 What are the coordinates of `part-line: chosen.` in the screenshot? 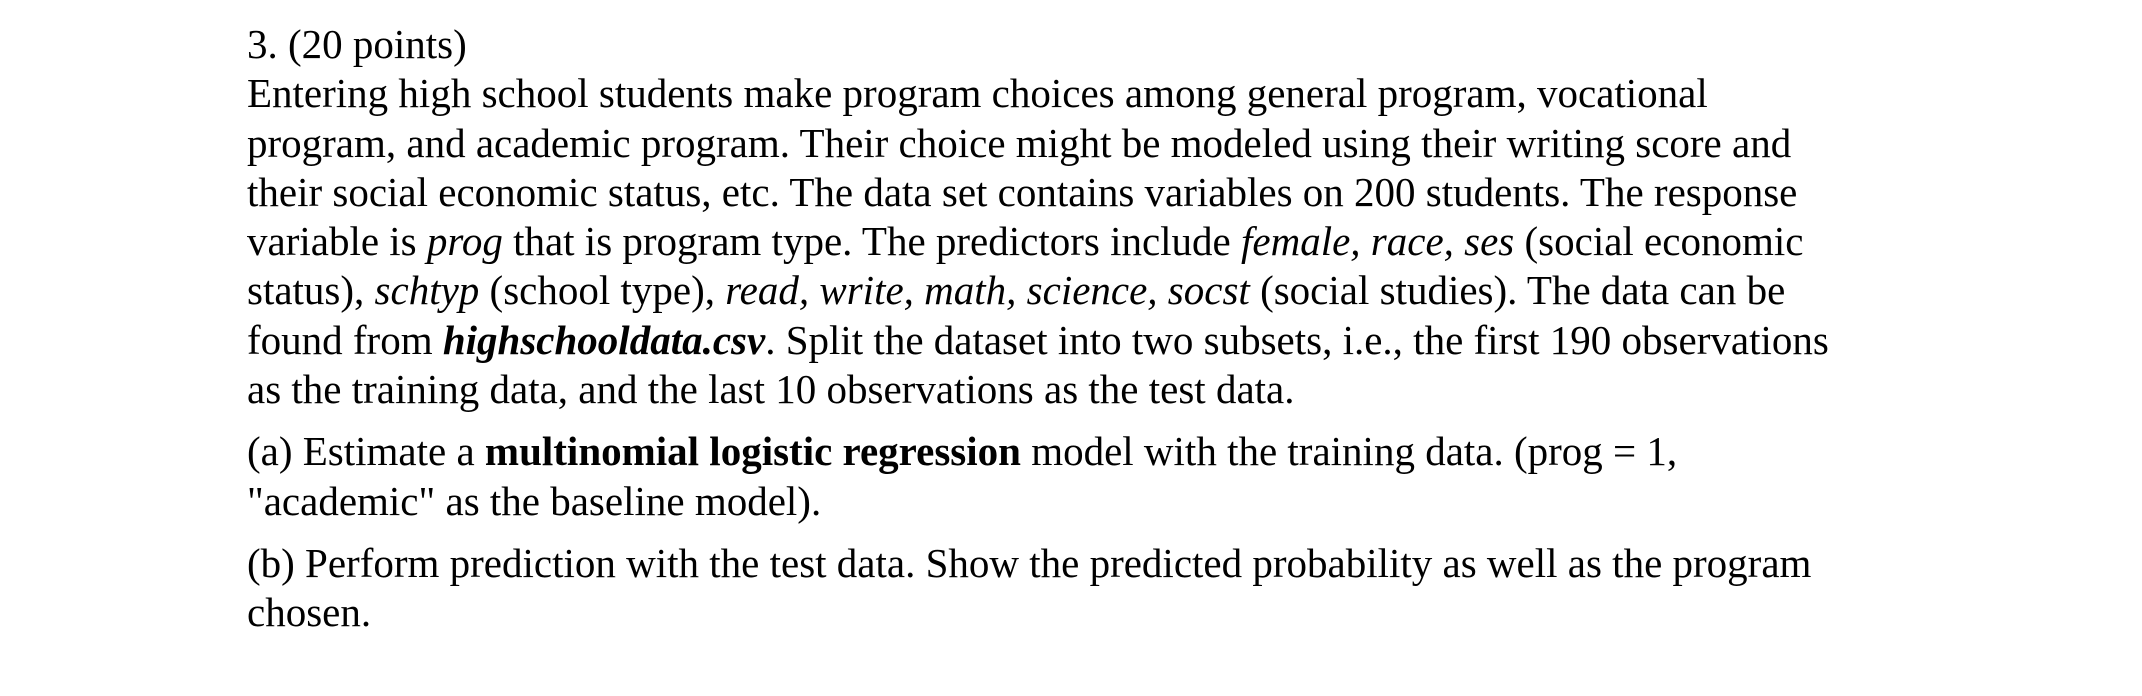 It's located at (1107, 612).